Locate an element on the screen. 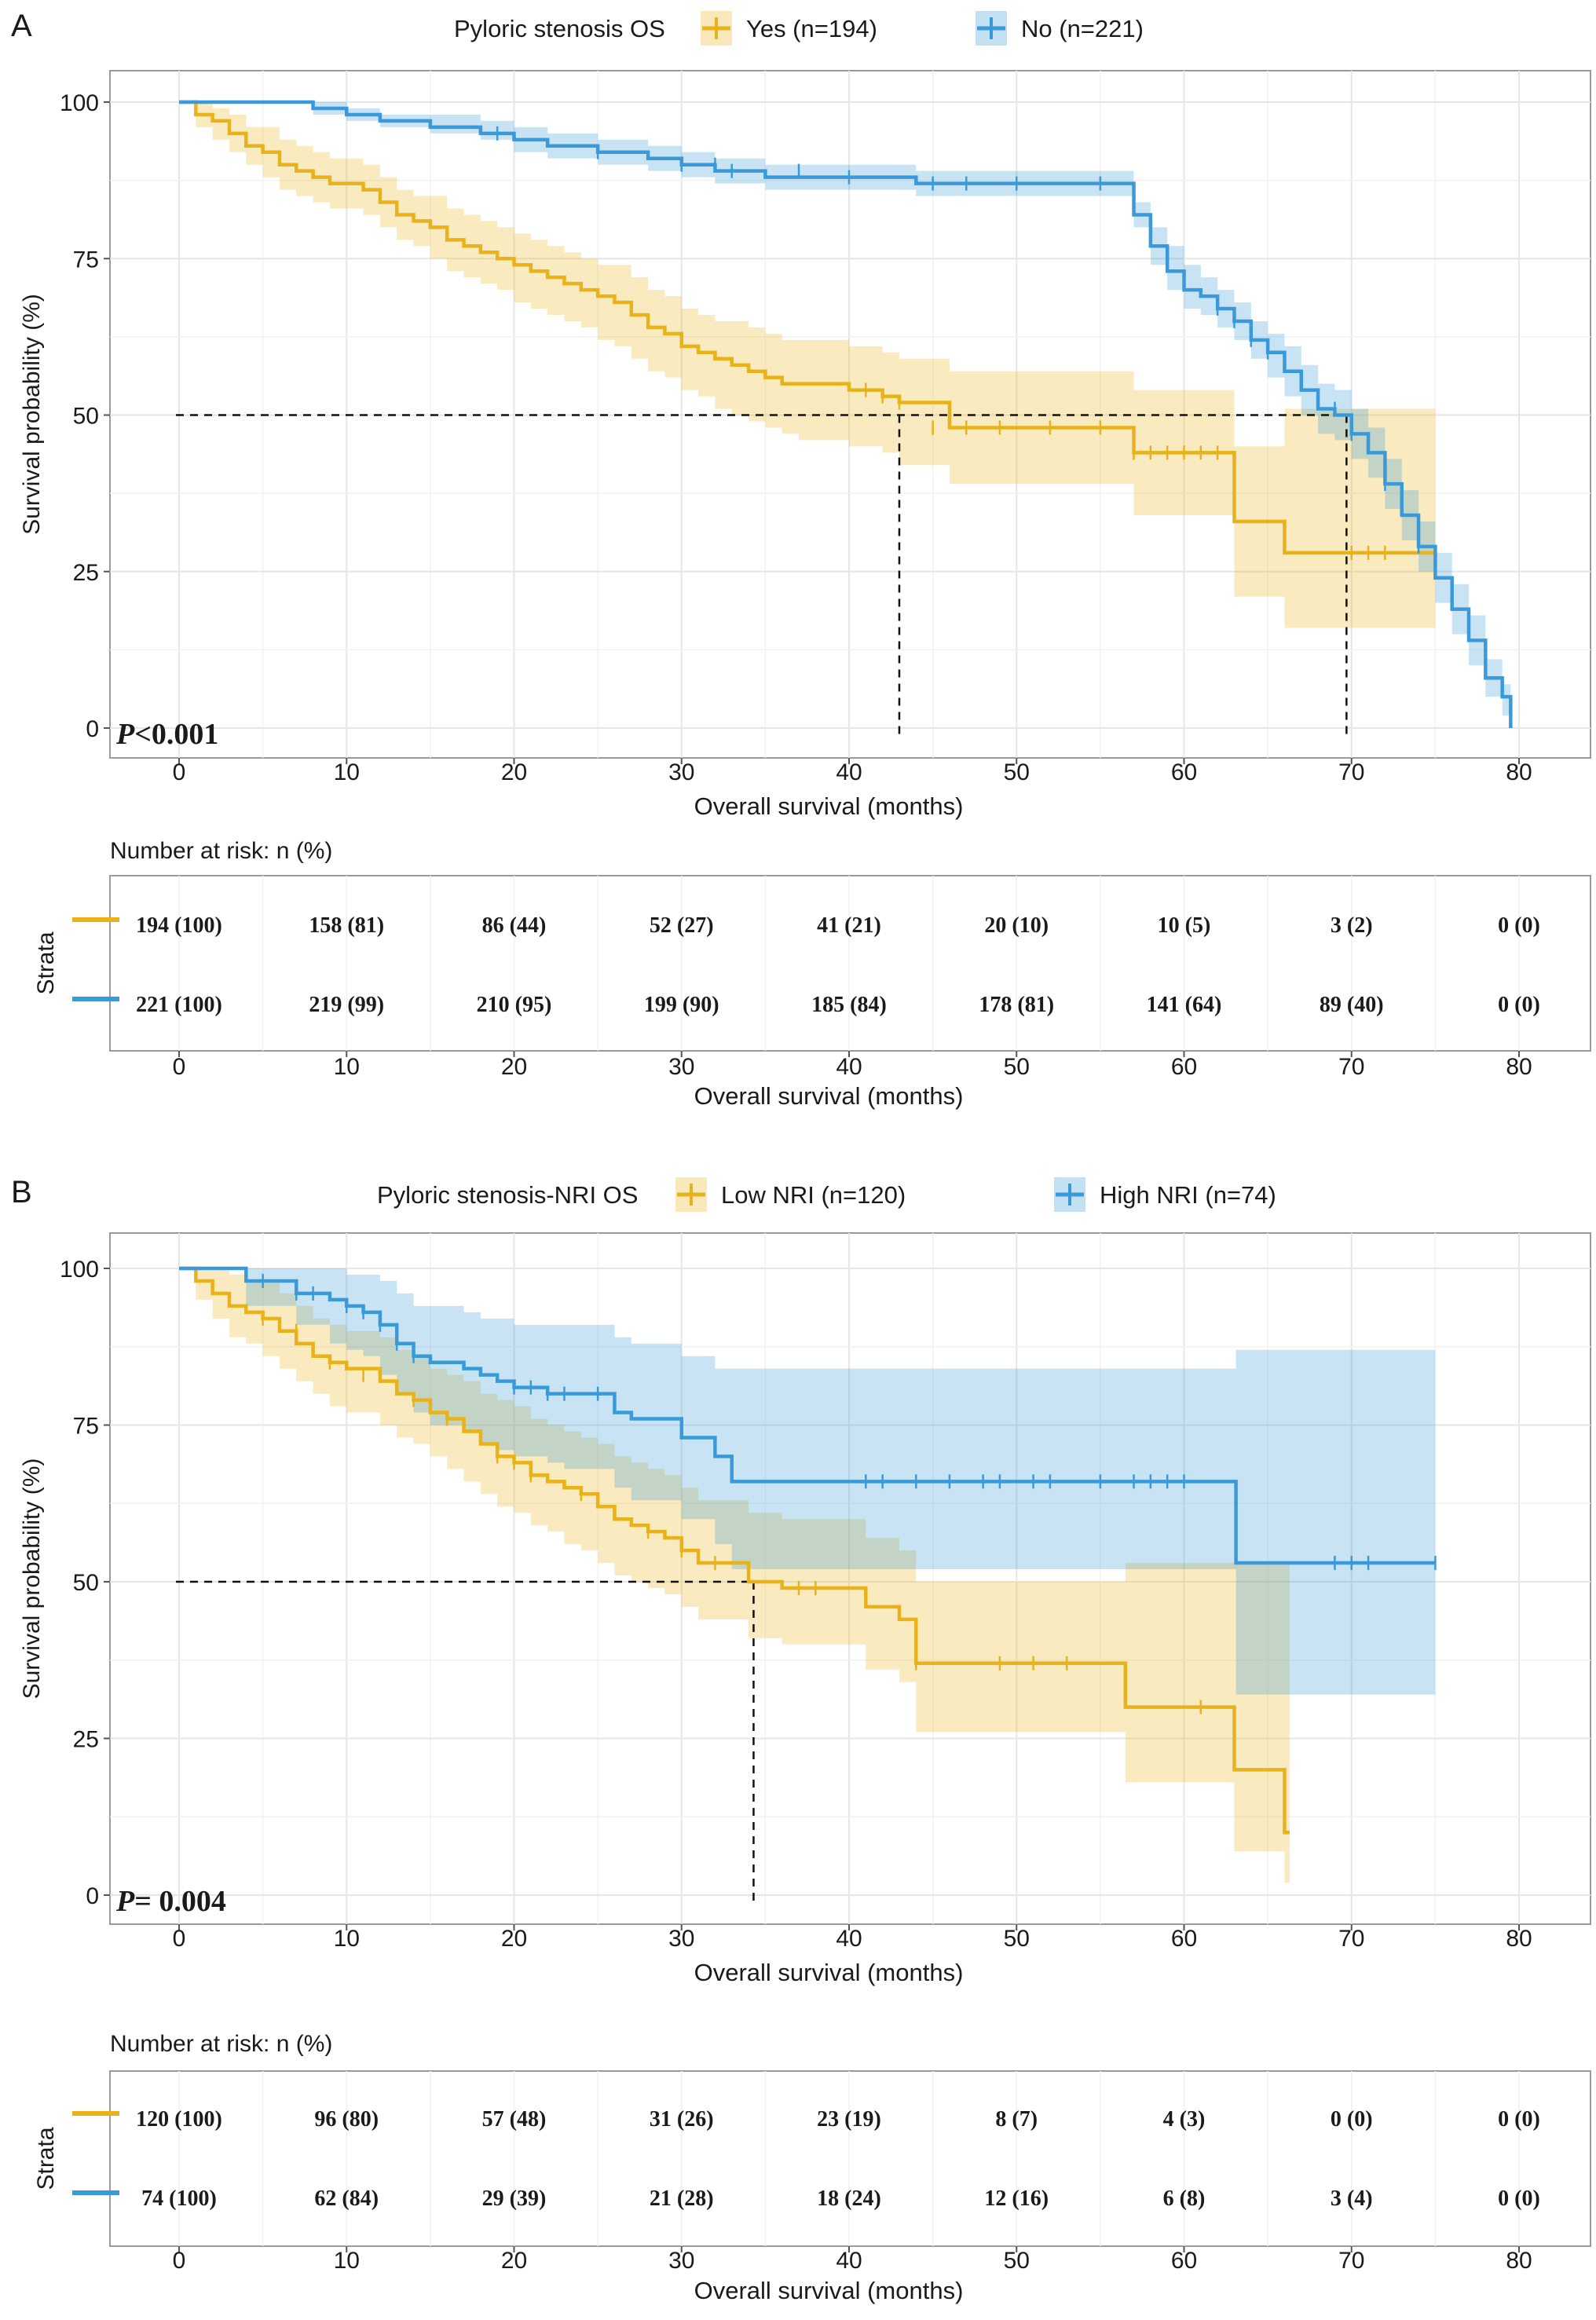  risk-cell: 120 (100) is located at coordinates (179, 2119).